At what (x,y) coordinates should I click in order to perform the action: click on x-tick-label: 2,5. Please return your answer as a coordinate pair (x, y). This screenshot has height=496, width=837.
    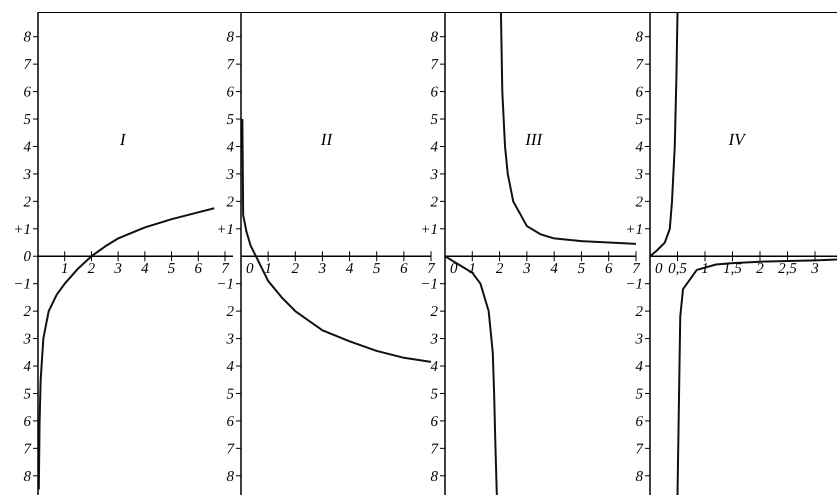
    Looking at the image, I should click on (788, 269).